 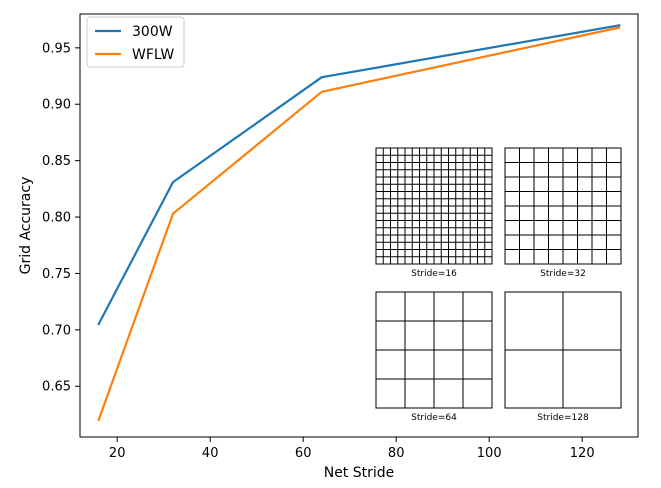 I want to click on legend: 300W WFLW, so click(x=135, y=42).